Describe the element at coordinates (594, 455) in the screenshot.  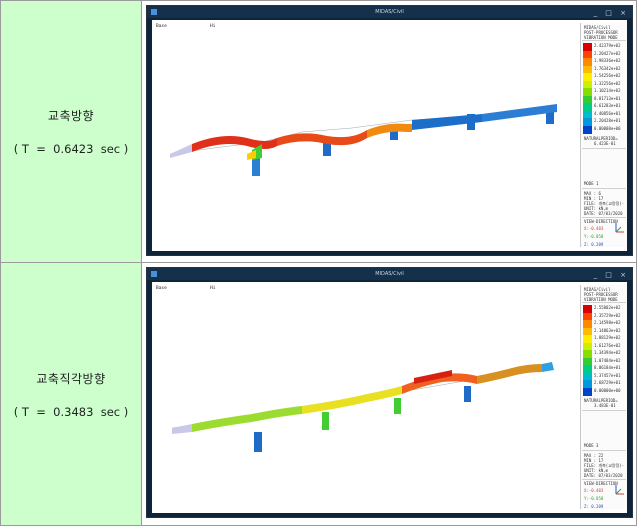
I see `max-node: MAX : 22` at that location.